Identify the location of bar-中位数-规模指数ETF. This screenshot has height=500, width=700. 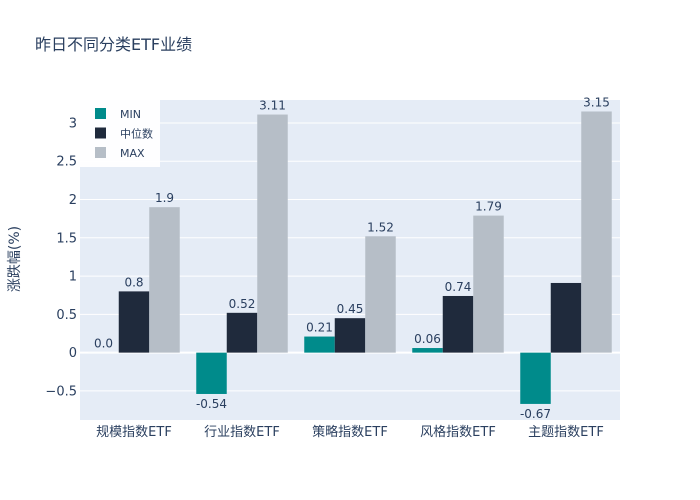
(134, 322).